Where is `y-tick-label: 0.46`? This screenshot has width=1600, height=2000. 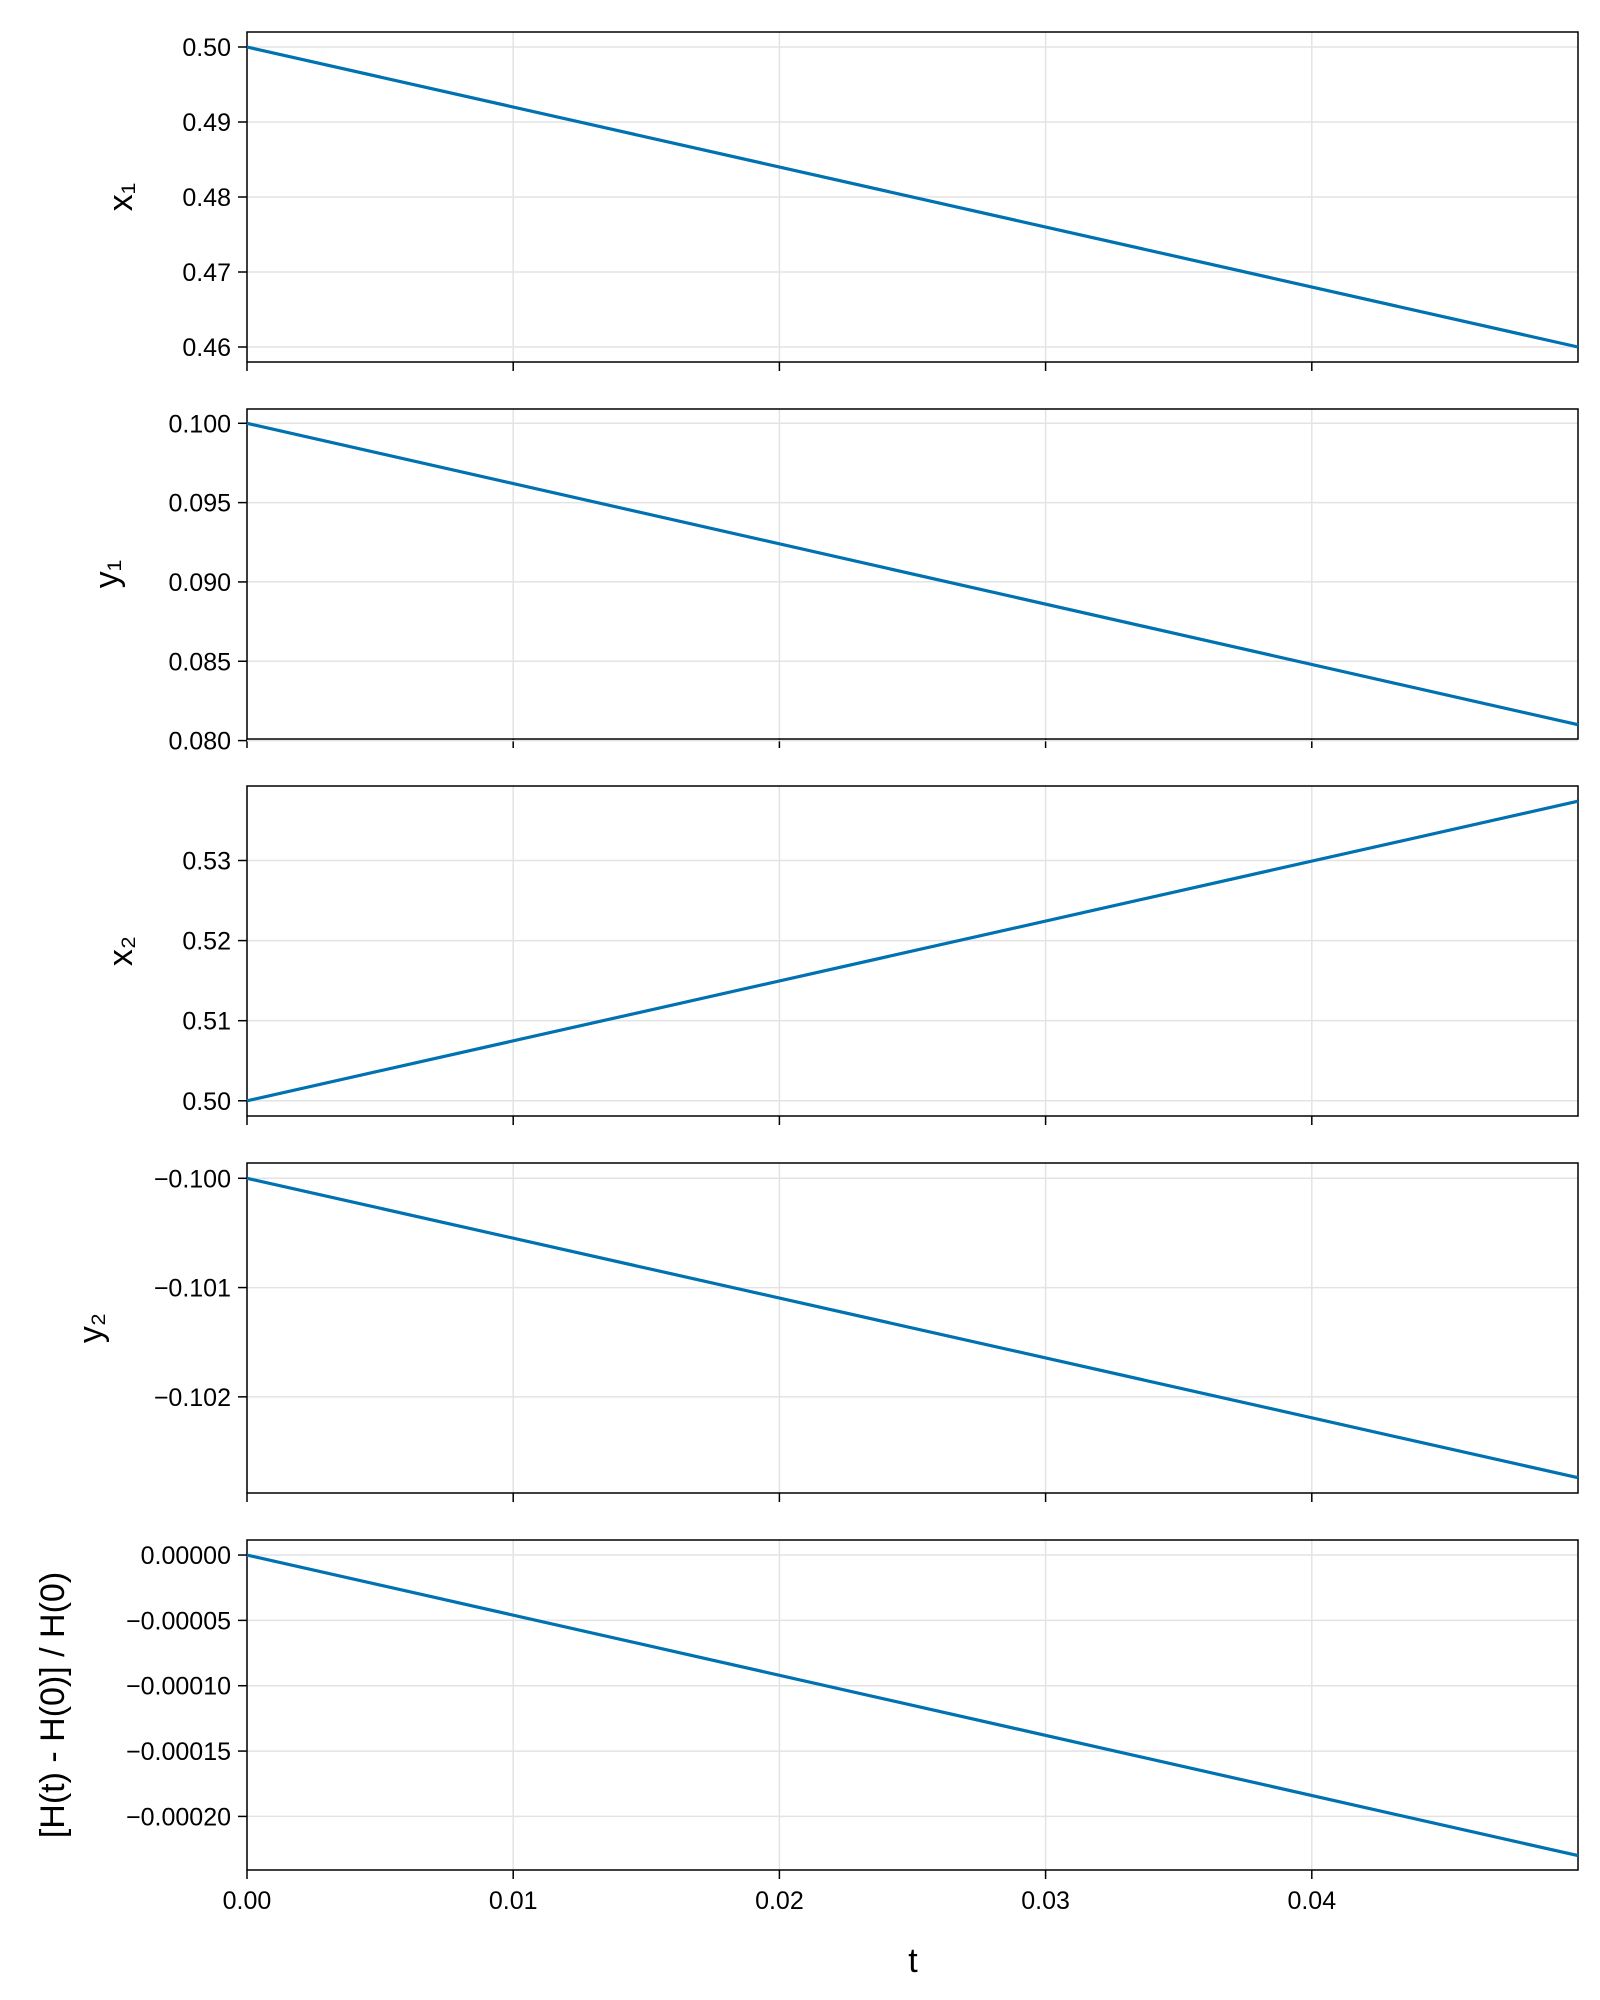 y-tick-label: 0.46 is located at coordinates (206, 348).